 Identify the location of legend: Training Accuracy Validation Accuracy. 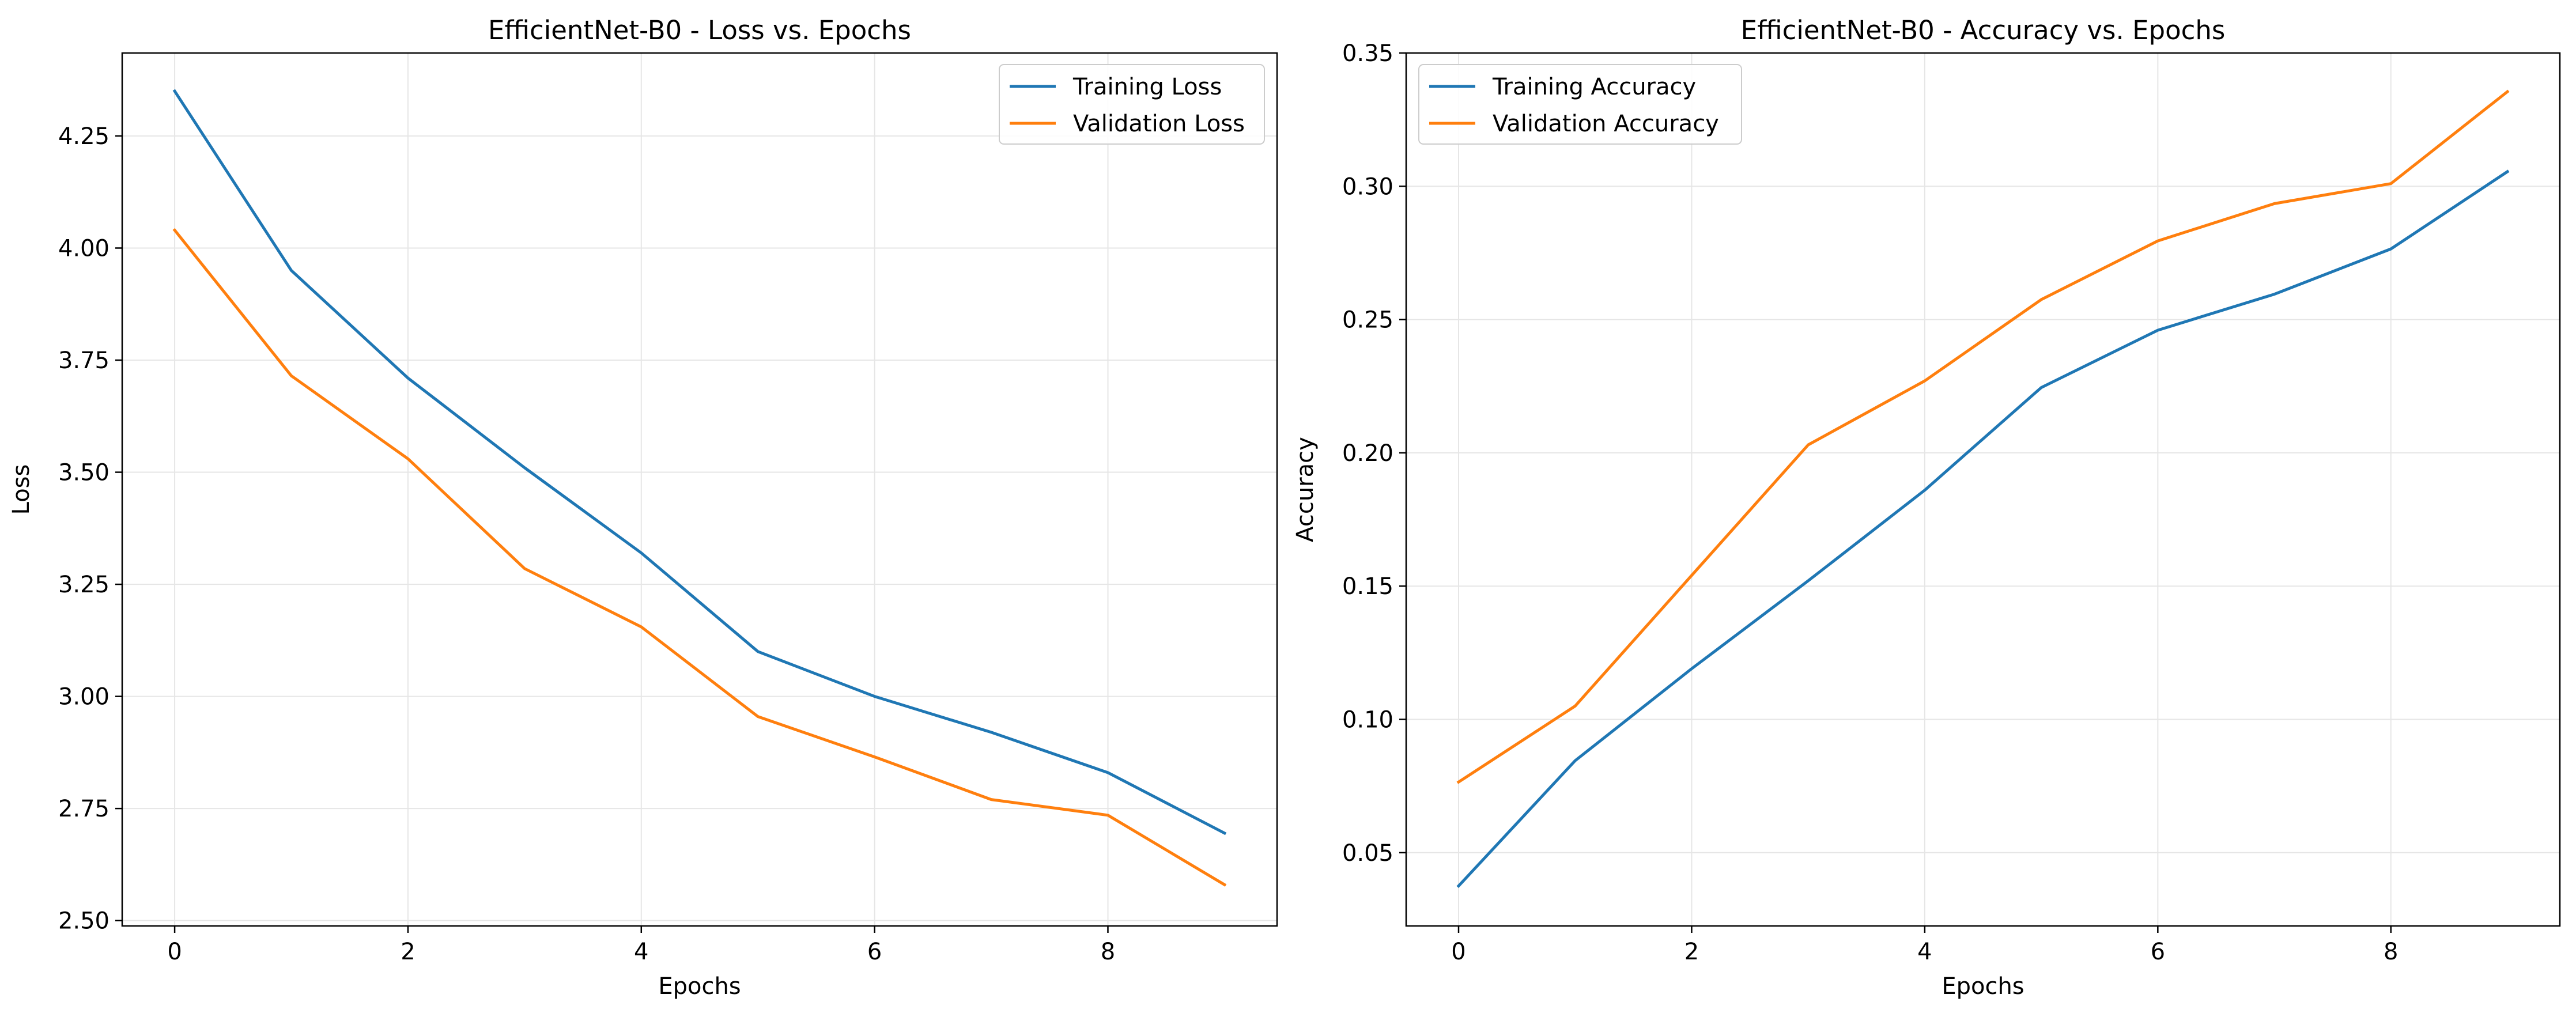
(1580, 104).